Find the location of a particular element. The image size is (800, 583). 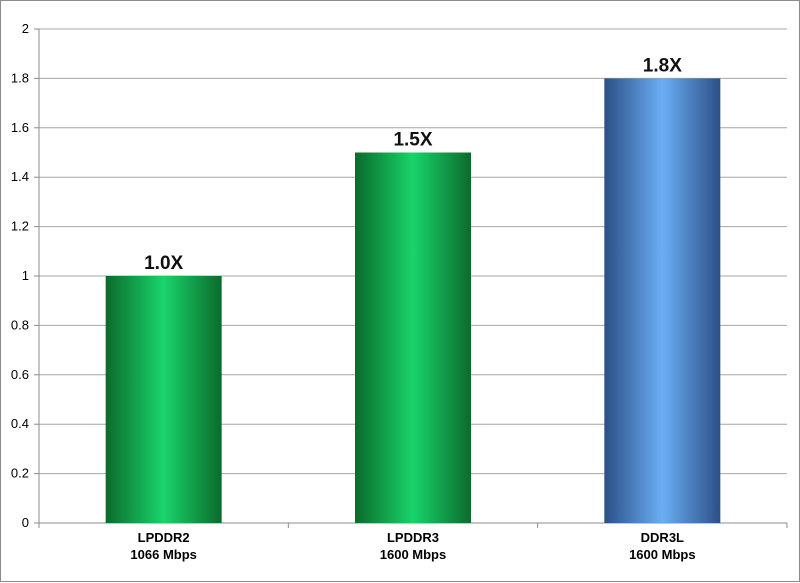

y-tick-label: 0.8 is located at coordinates (20, 324).